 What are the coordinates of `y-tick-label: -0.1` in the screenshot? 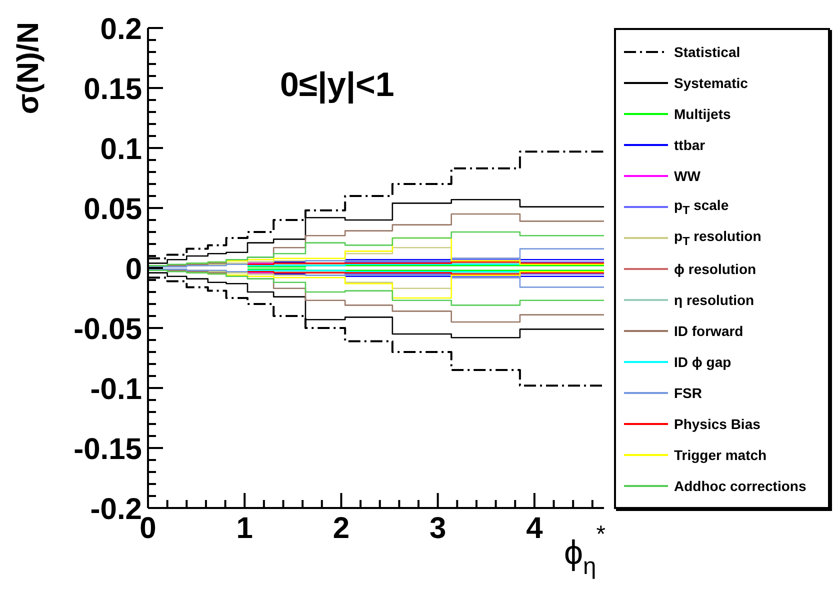 It's located at (116, 389).